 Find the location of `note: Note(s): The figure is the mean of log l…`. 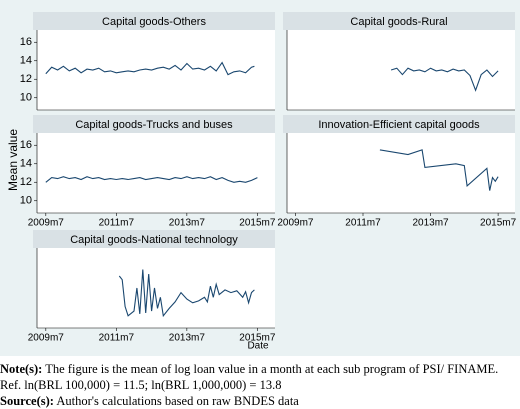

note: Note(s): The figure is the mean of log l… is located at coordinates (258, 377).